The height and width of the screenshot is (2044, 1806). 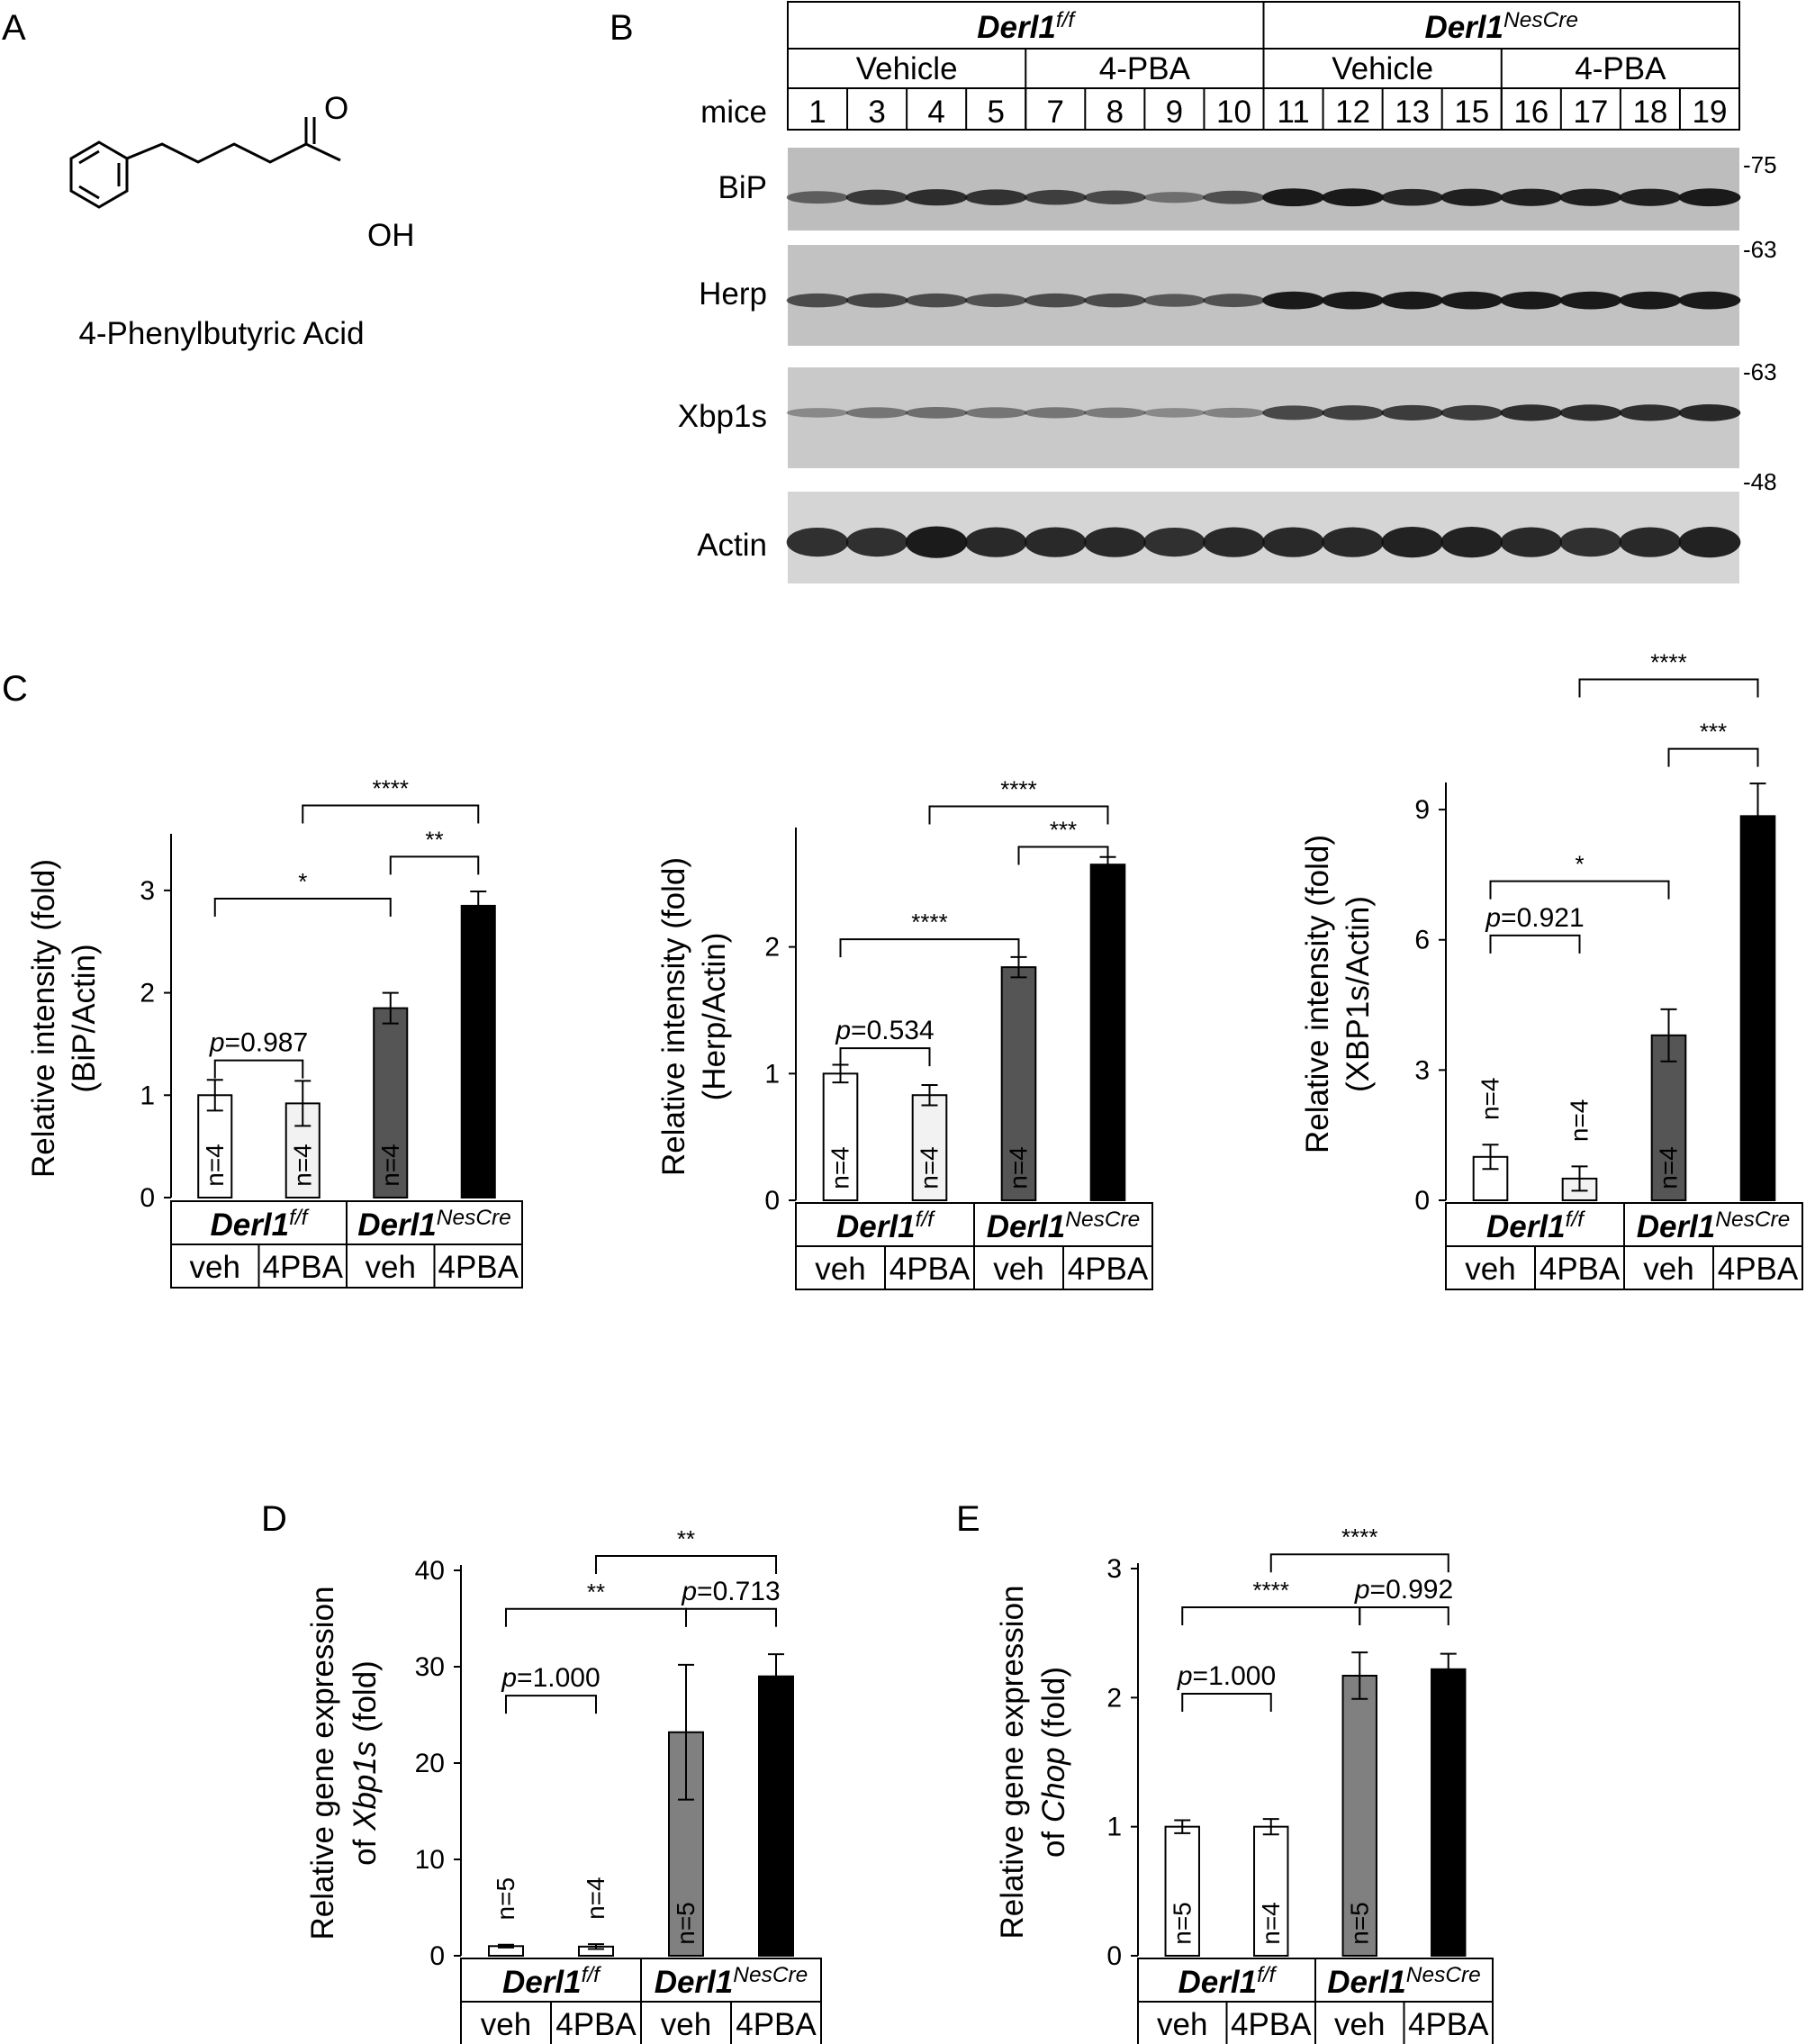 I want to click on significance-label: p=1.000, so click(x=550, y=1678).